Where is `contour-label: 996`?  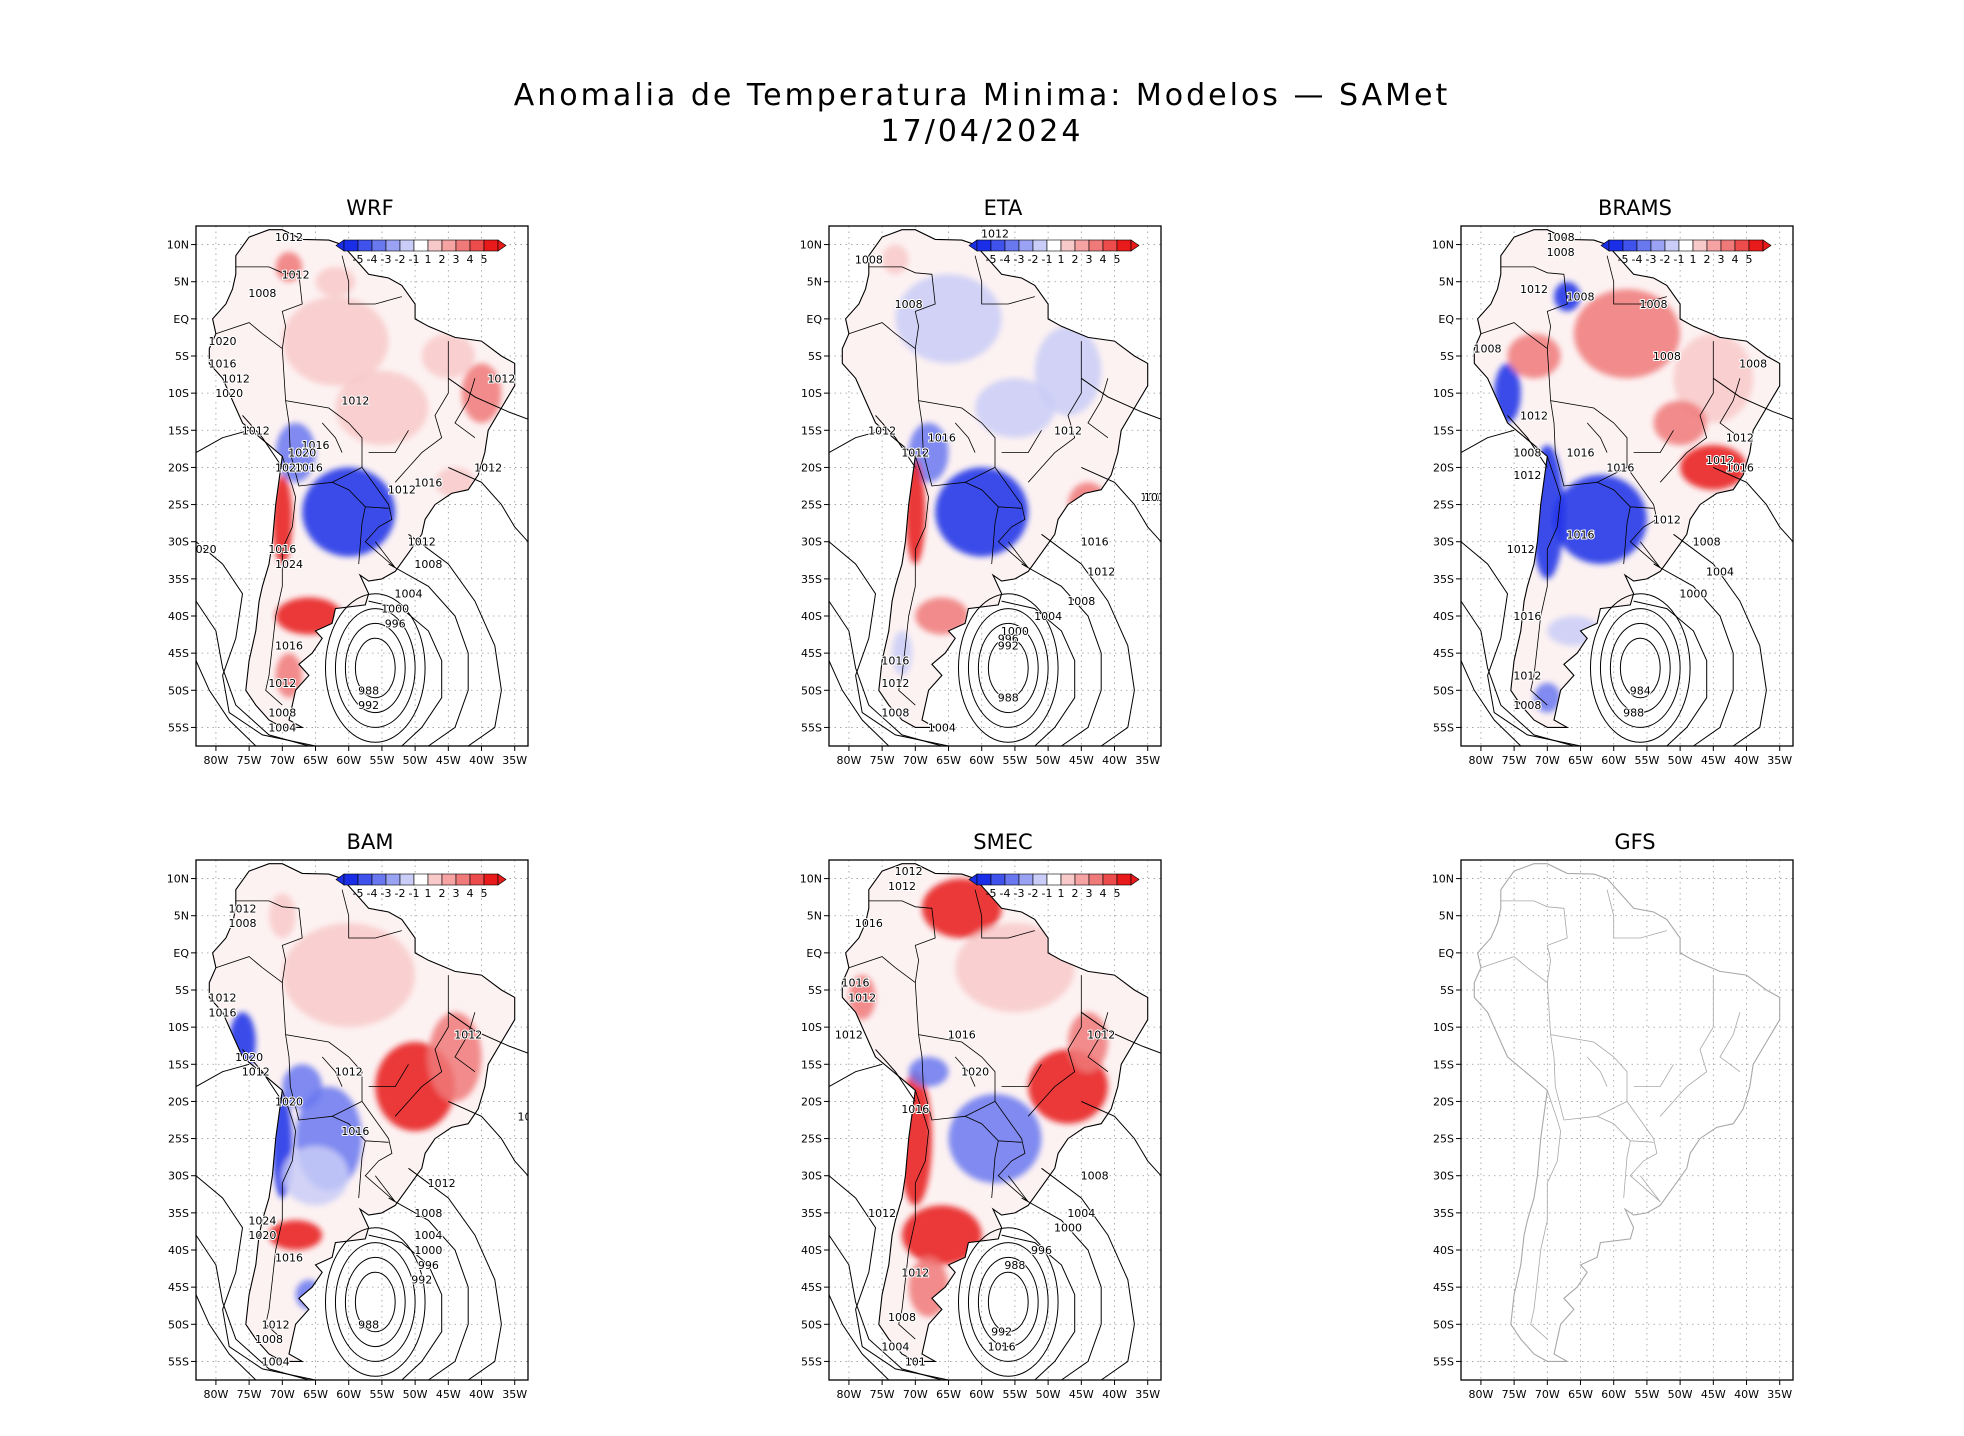 contour-label: 996 is located at coordinates (395, 623).